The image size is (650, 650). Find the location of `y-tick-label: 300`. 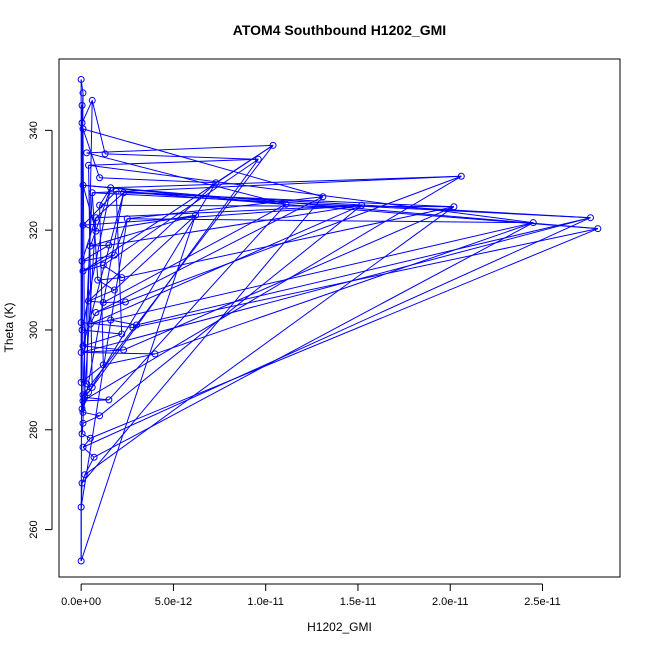

y-tick-label: 300 is located at coordinates (34, 330).